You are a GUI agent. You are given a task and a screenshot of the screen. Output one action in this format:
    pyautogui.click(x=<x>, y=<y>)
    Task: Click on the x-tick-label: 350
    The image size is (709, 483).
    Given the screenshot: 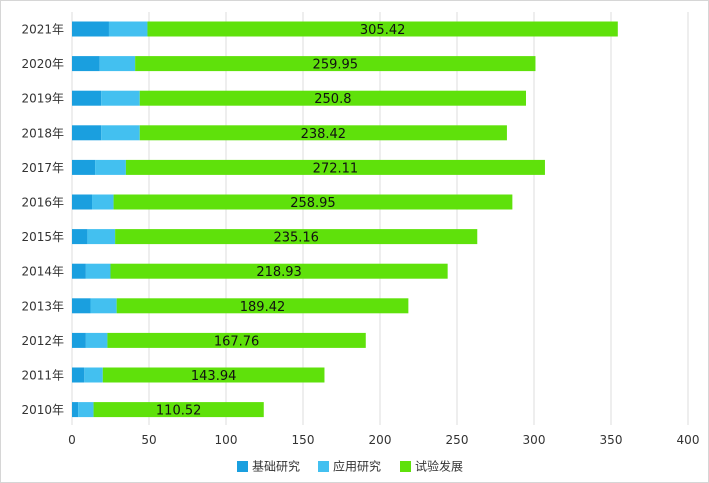 What is the action you would take?
    pyautogui.click(x=611, y=440)
    